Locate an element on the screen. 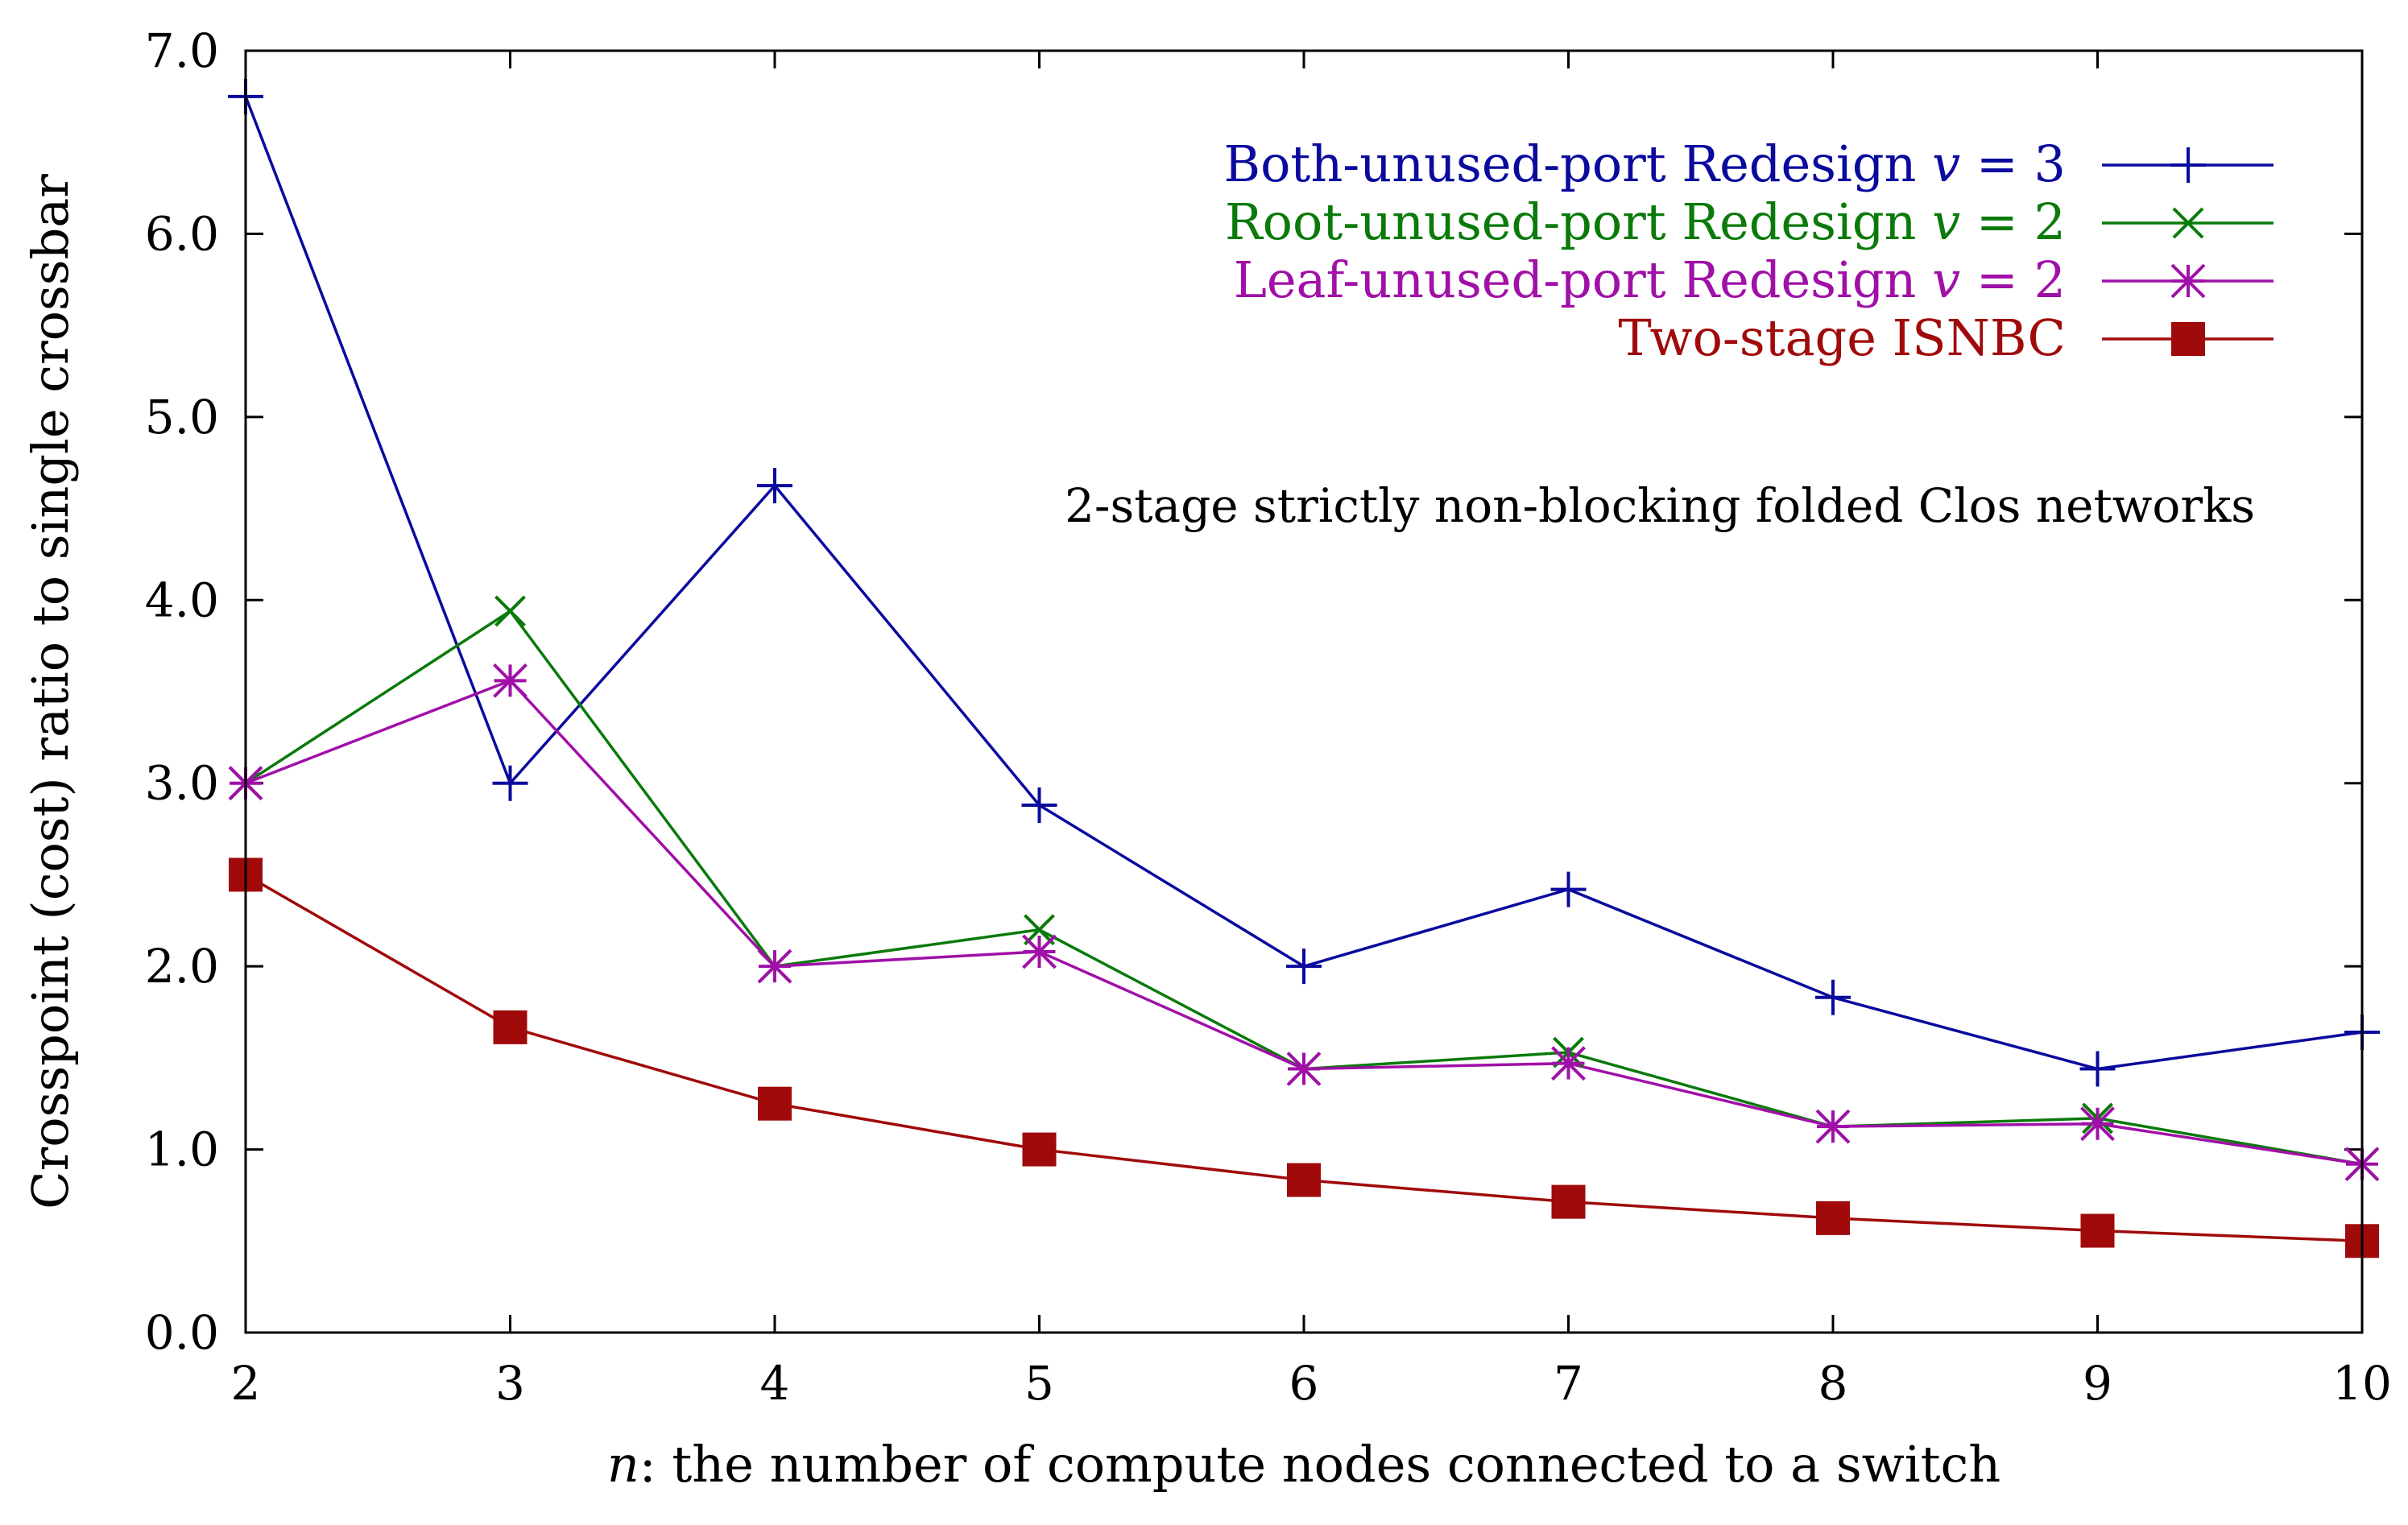  y-tick-label: 3.0 is located at coordinates (182, 783).